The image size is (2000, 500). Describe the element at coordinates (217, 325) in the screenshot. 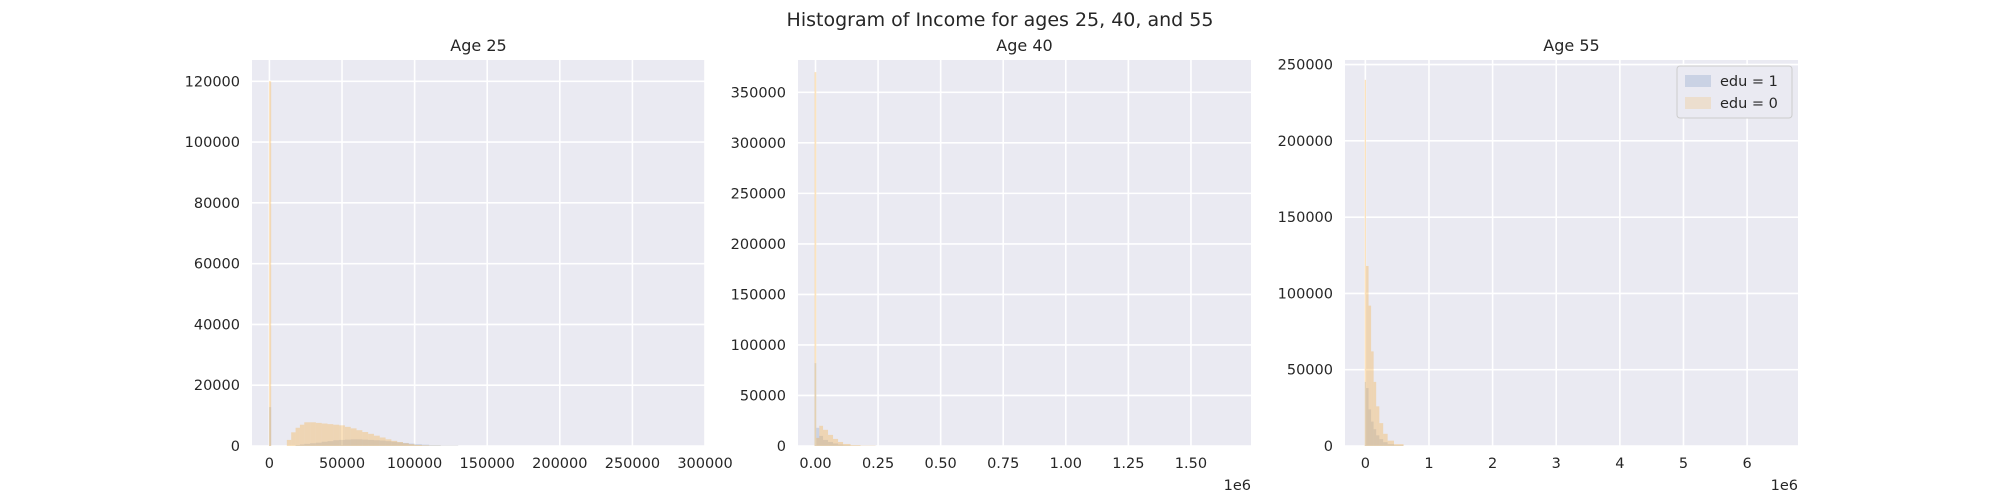

I see `y-tick-label: 40000` at that location.